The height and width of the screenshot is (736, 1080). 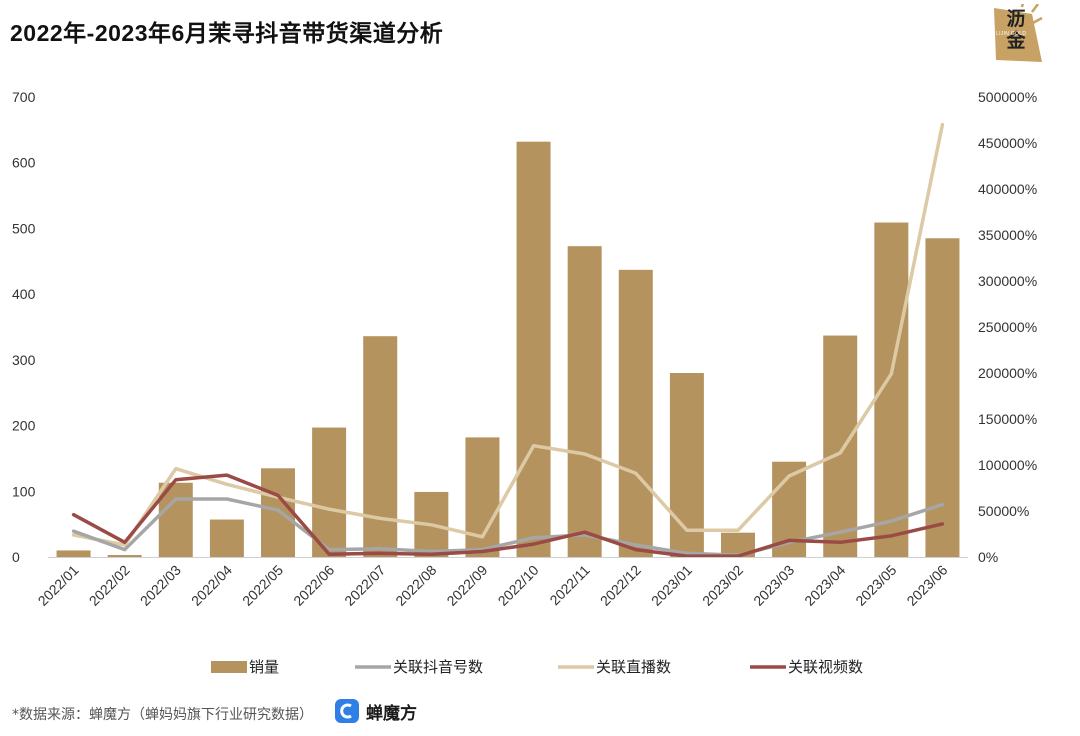 I want to click on bar-2022/04, so click(x=226, y=538).